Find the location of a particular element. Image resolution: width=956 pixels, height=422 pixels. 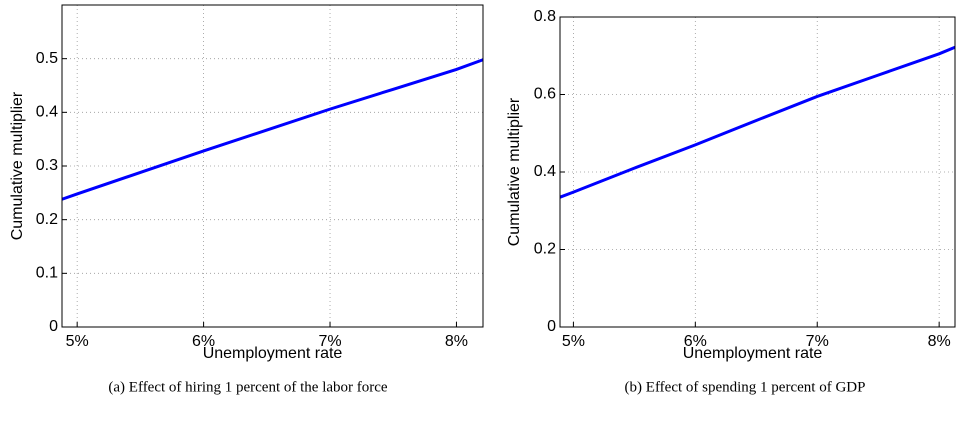

y-tick-label: 0.1 is located at coordinates (47, 273).